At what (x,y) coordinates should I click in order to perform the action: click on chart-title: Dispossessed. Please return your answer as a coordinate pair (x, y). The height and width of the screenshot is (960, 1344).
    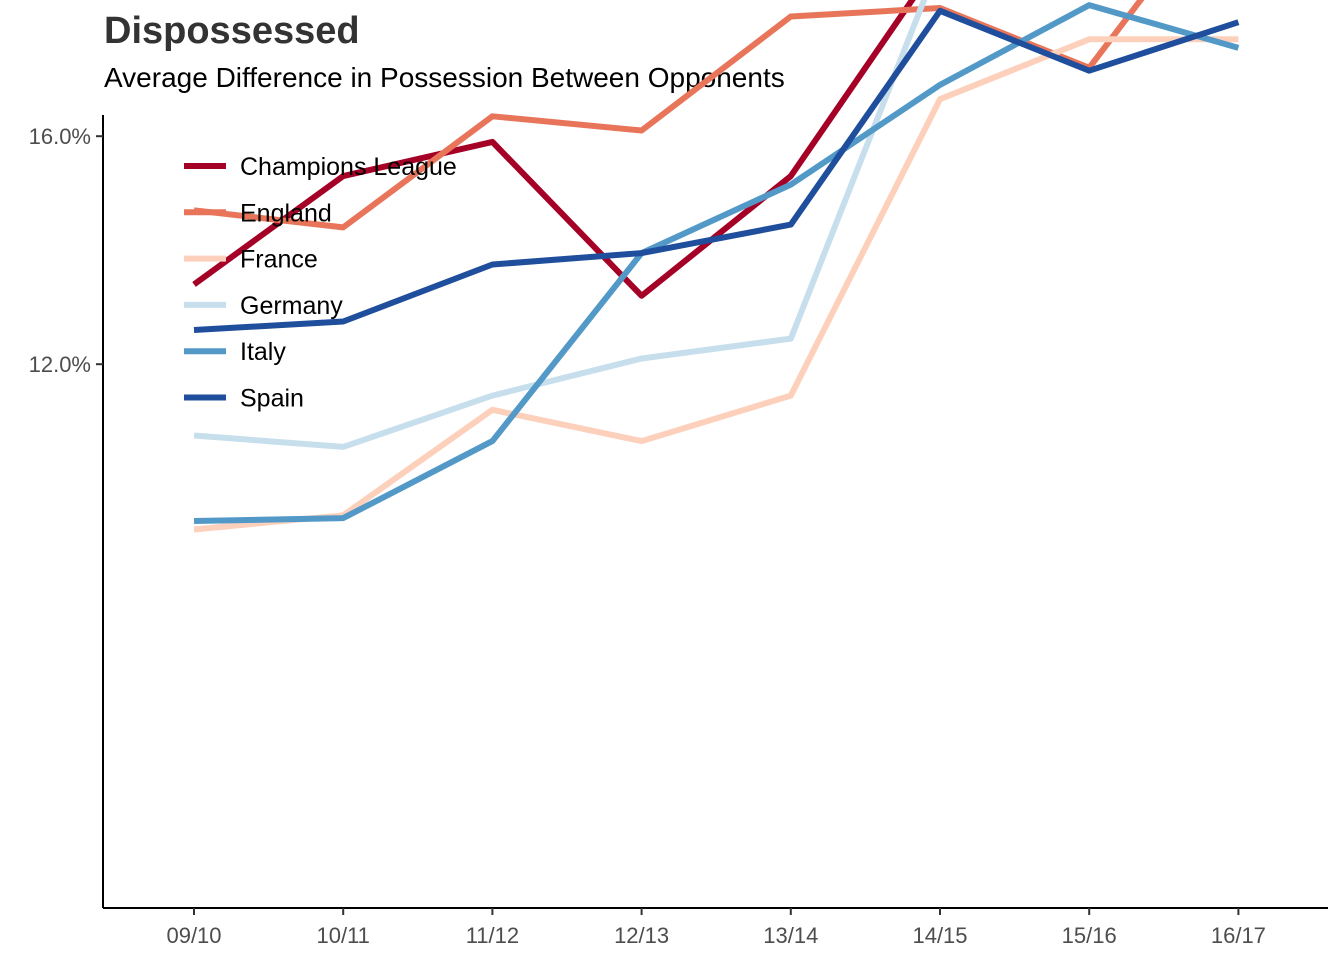
    Looking at the image, I should click on (232, 31).